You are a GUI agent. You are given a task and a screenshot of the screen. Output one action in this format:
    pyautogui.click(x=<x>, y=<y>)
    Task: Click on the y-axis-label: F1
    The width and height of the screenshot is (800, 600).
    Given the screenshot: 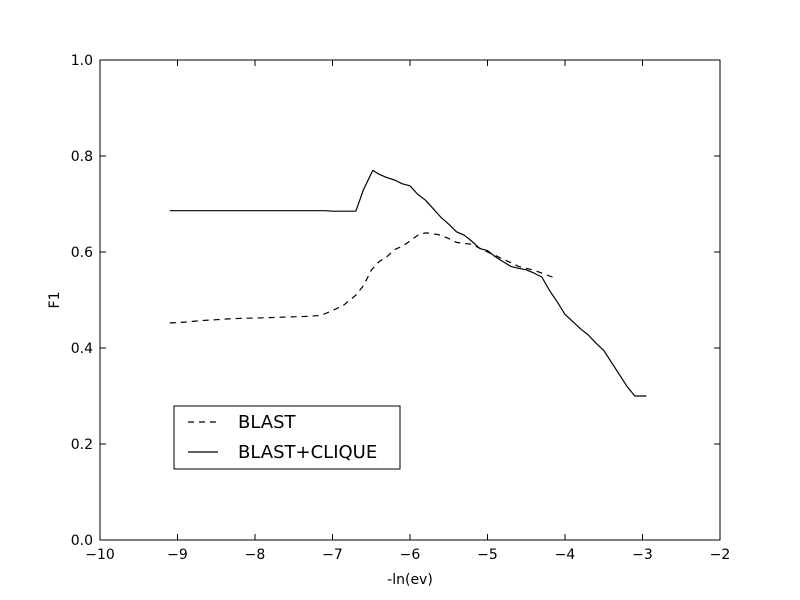 What is the action you would take?
    pyautogui.click(x=55, y=300)
    